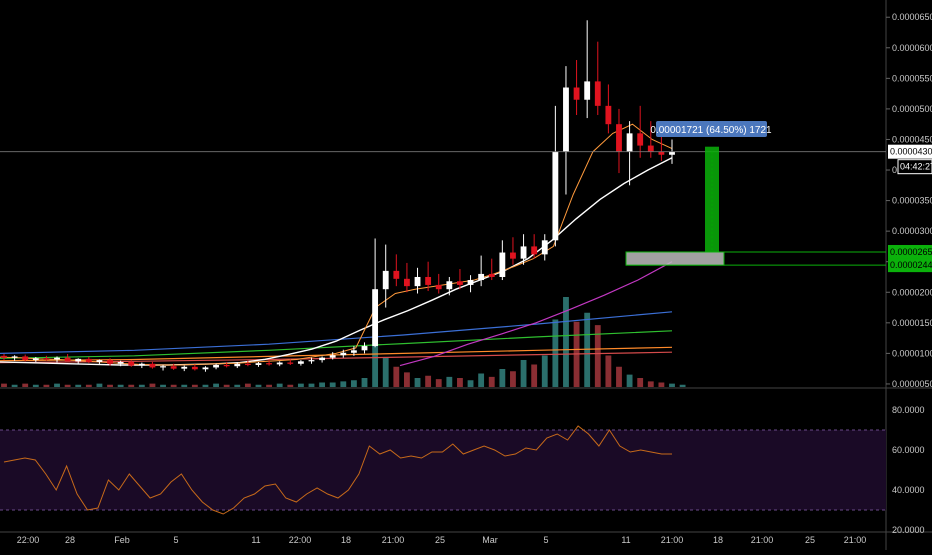 The image size is (932, 555). What do you see at coordinates (122, 540) in the screenshot?
I see `time-tick-label: Feb` at bounding box center [122, 540].